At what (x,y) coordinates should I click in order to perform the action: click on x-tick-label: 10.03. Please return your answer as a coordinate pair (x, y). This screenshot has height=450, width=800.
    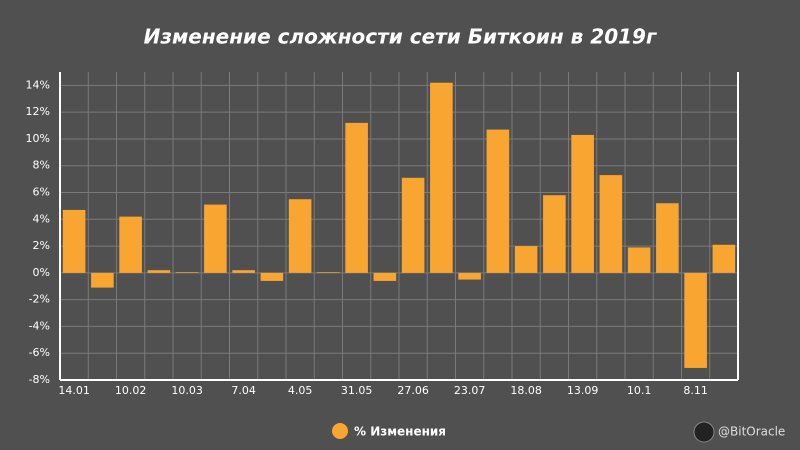
    Looking at the image, I should click on (187, 390).